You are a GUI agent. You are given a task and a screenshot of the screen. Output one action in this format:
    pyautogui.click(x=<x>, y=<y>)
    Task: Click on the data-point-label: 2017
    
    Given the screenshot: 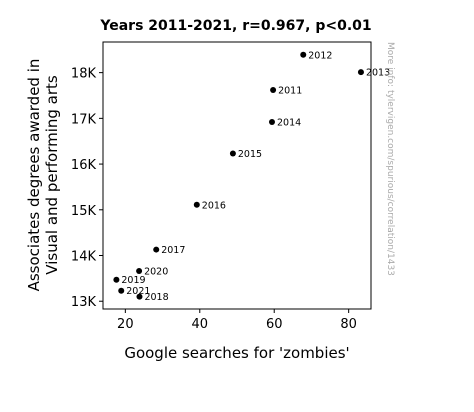 What is the action you would take?
    pyautogui.click(x=173, y=250)
    